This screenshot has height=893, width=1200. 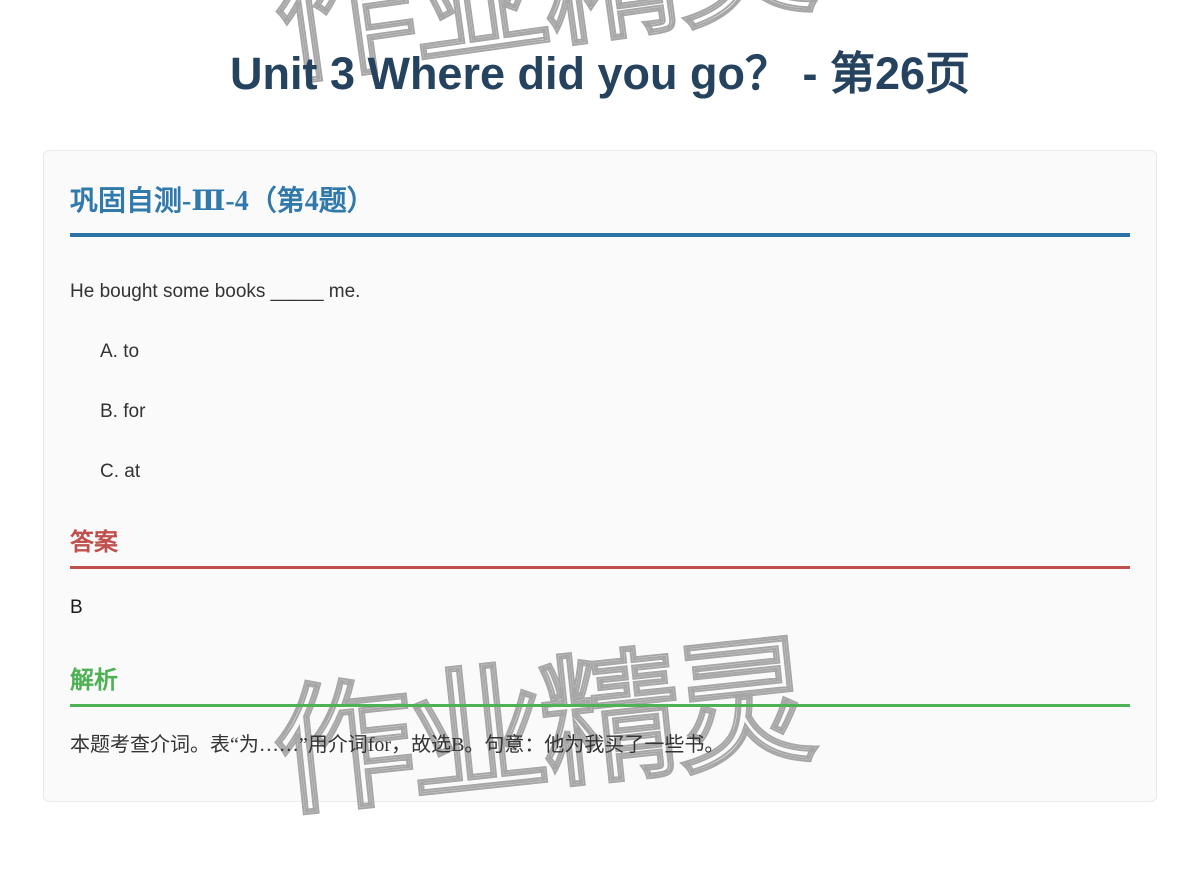 What do you see at coordinates (600, 235) in the screenshot?
I see `section-divider` at bounding box center [600, 235].